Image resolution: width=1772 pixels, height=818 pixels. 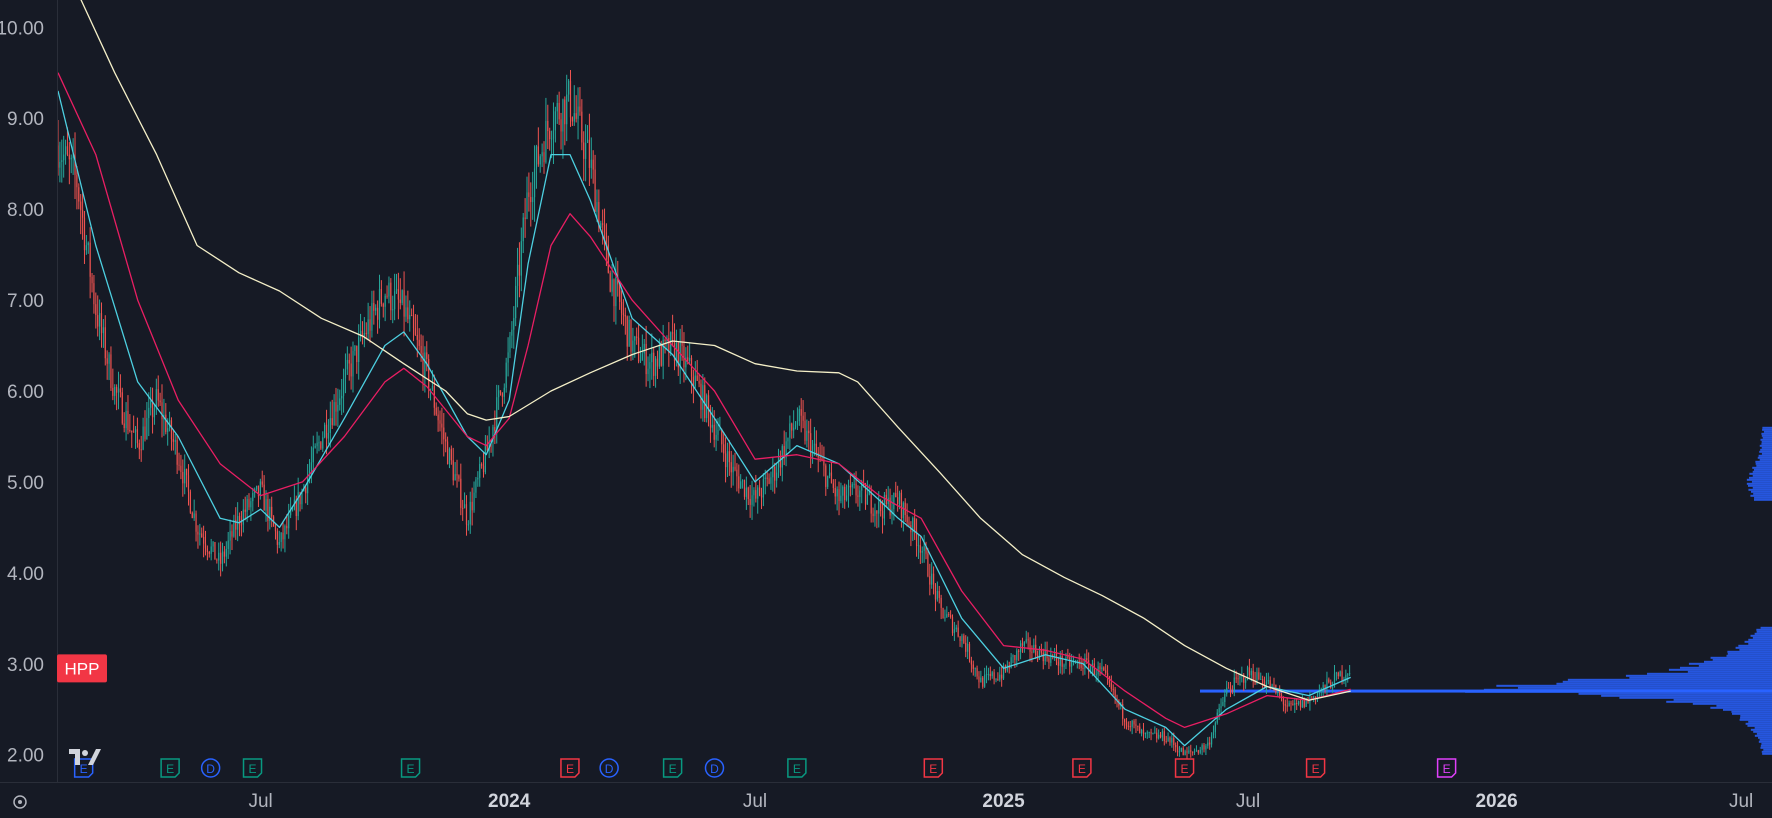 I want to click on symbol-badge: HPP, so click(x=82, y=668).